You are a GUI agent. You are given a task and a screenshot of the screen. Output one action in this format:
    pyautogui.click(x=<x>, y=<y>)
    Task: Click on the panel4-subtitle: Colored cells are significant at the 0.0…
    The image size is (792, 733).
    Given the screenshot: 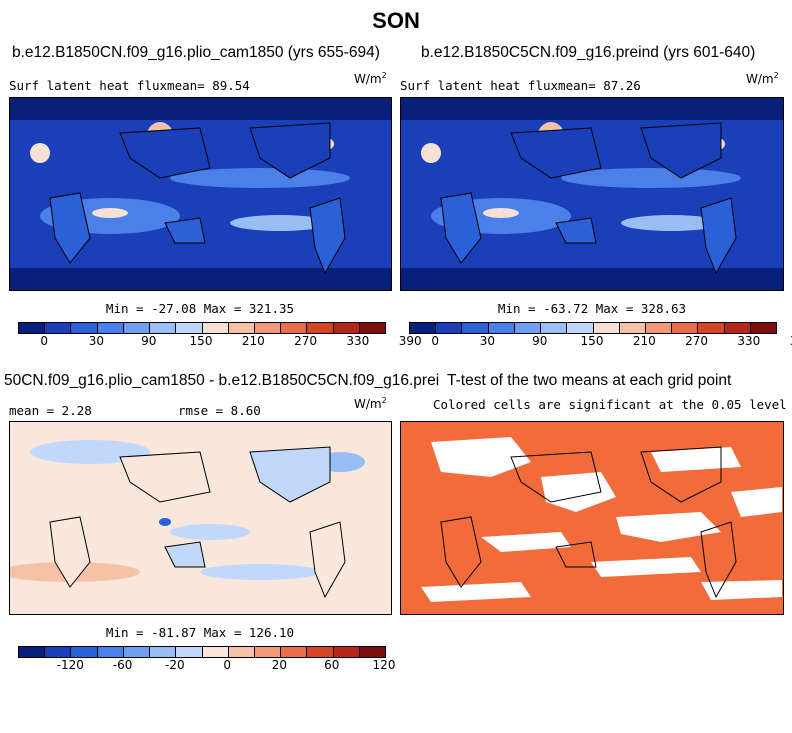 What is the action you would take?
    pyautogui.click(x=610, y=404)
    